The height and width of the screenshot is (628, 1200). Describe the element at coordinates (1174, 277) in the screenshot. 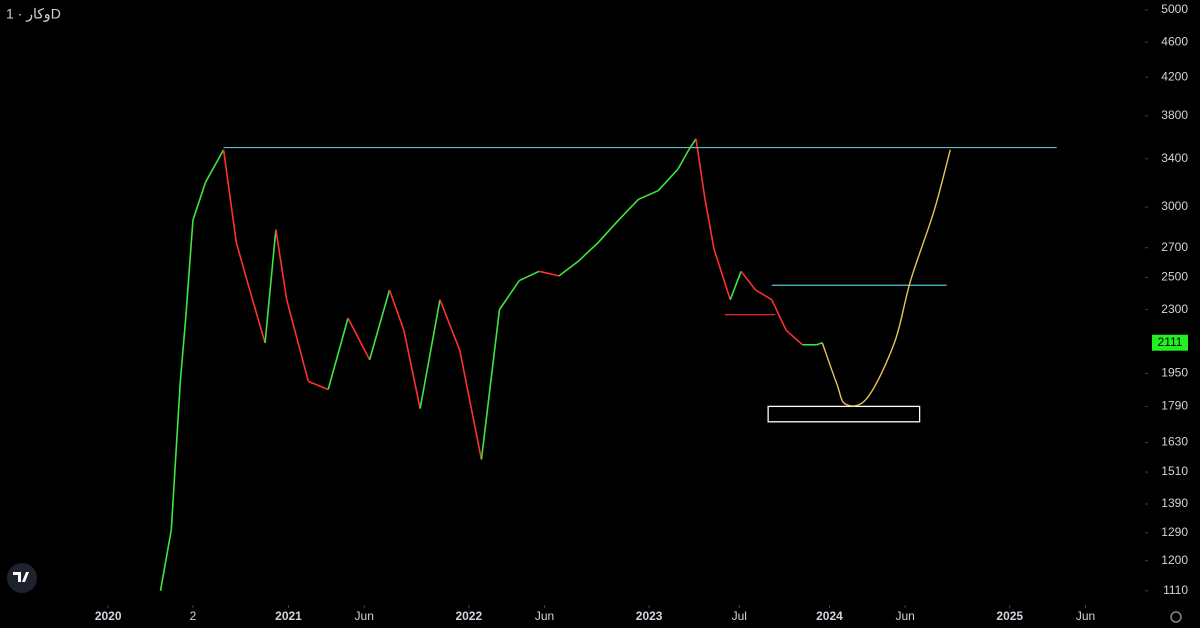

I see `y-tick-label: 2500` at that location.